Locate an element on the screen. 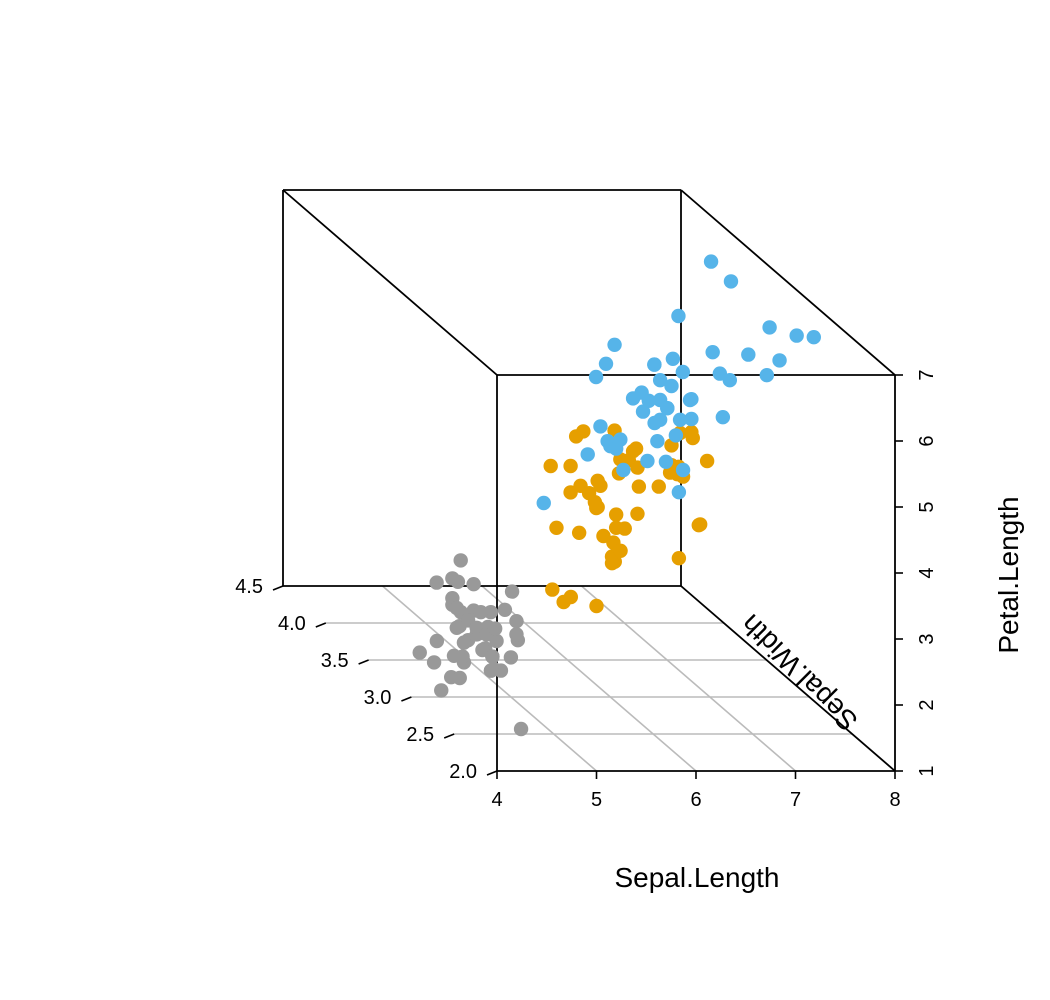 This screenshot has width=1050, height=1000. z-tick-label: 6 is located at coordinates (927, 440).